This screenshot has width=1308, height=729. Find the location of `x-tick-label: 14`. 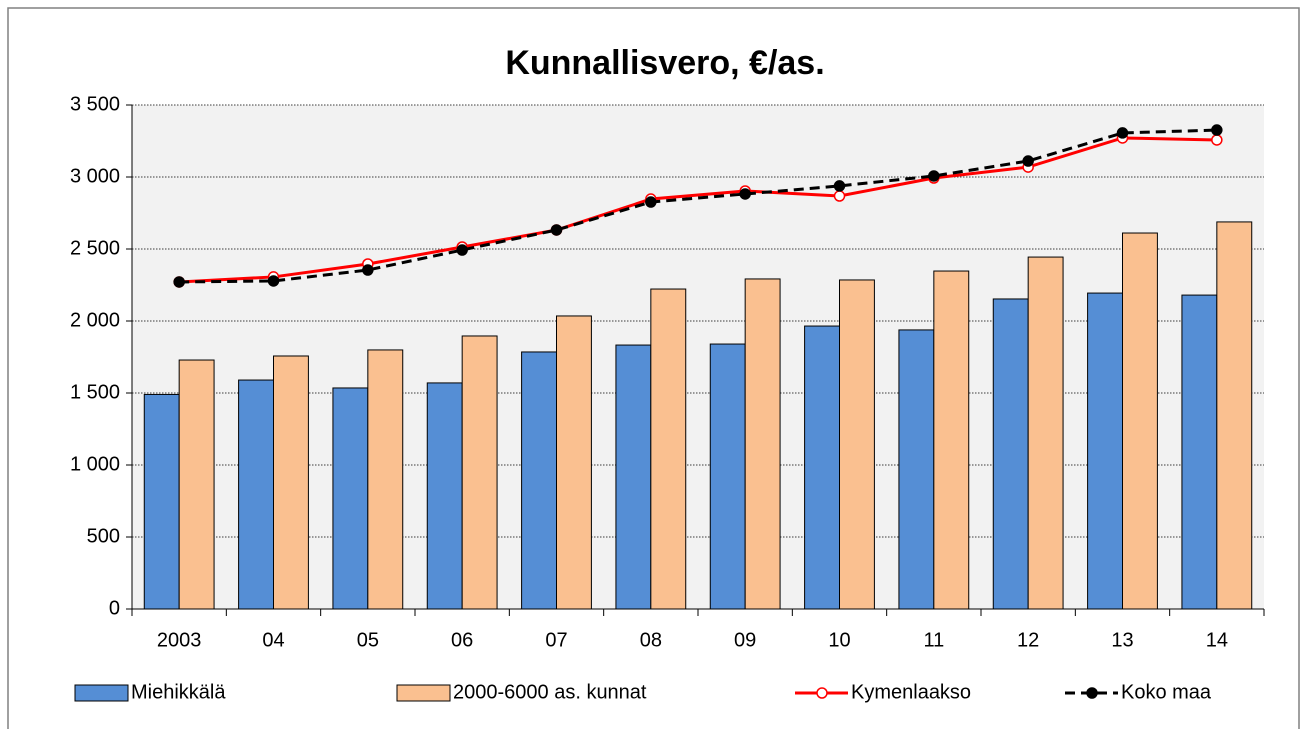

x-tick-label: 14 is located at coordinates (1217, 640).